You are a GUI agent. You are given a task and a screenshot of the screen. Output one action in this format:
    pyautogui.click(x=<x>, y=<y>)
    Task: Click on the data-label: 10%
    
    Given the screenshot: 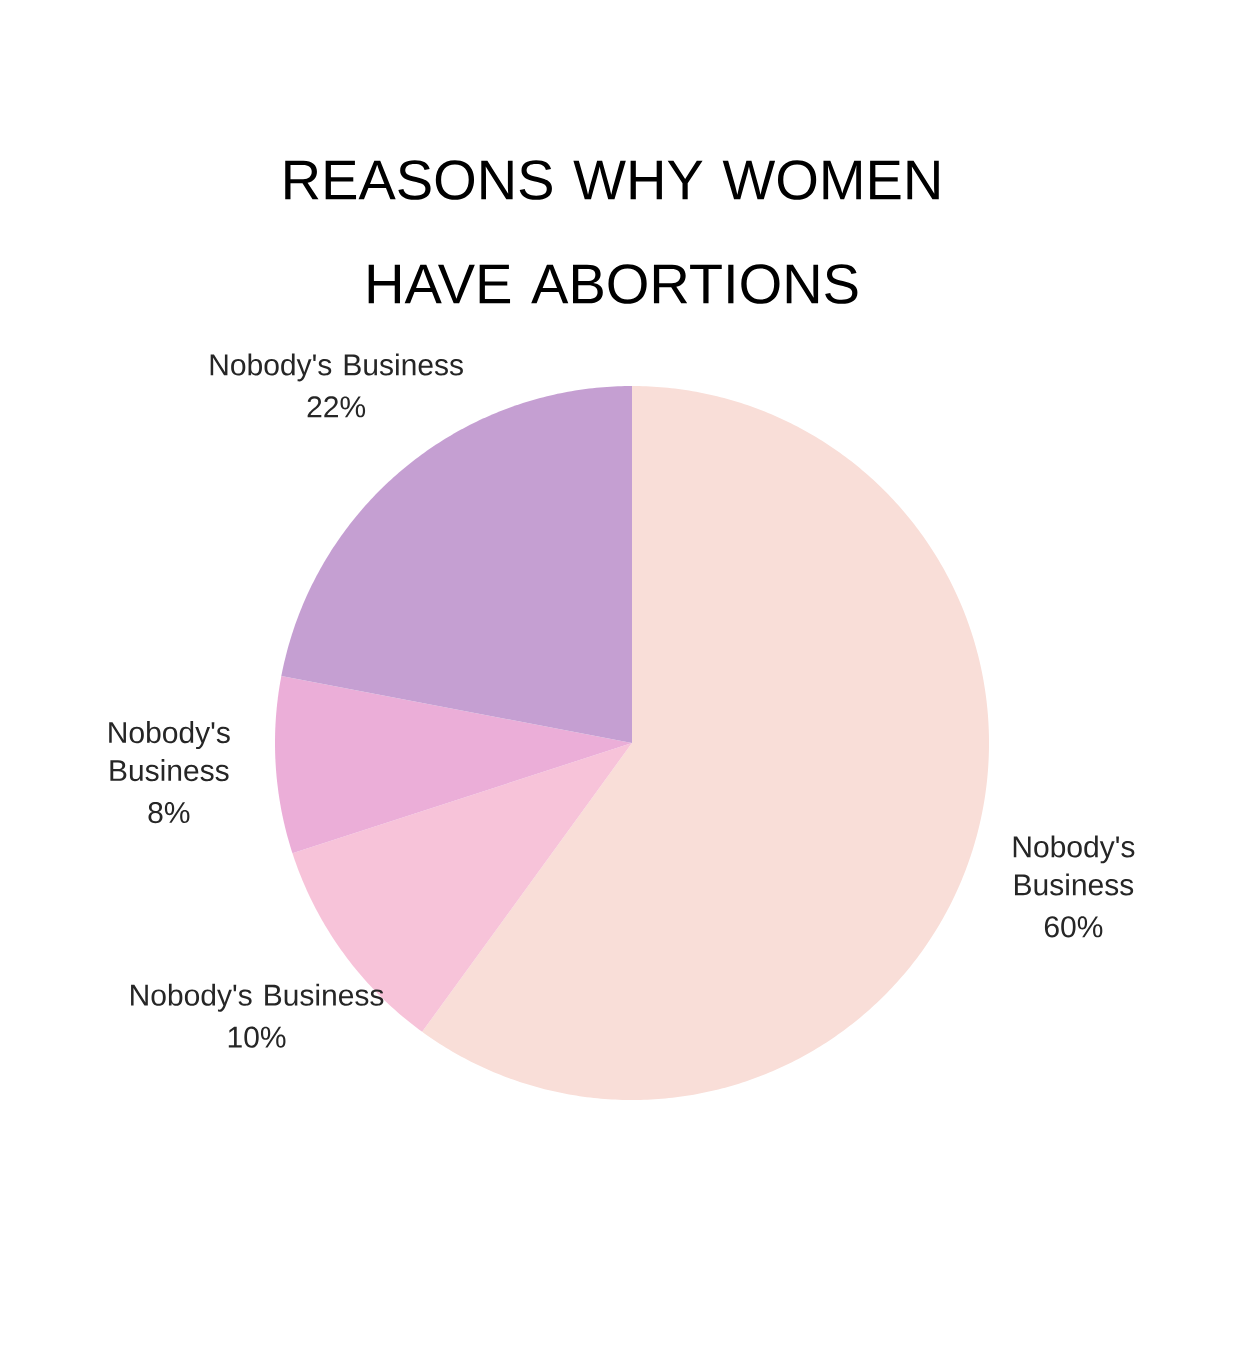 What is the action you would take?
    pyautogui.click(x=257, y=1037)
    